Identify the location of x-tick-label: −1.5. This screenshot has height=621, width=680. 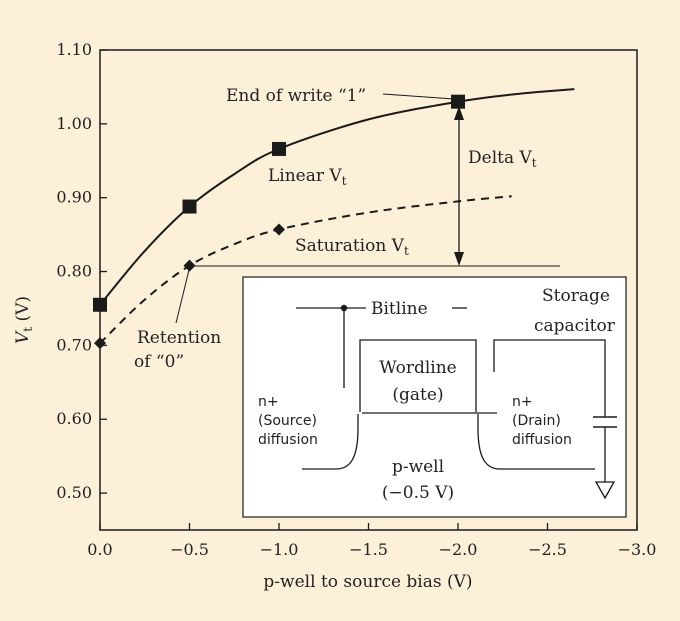
(368, 549).